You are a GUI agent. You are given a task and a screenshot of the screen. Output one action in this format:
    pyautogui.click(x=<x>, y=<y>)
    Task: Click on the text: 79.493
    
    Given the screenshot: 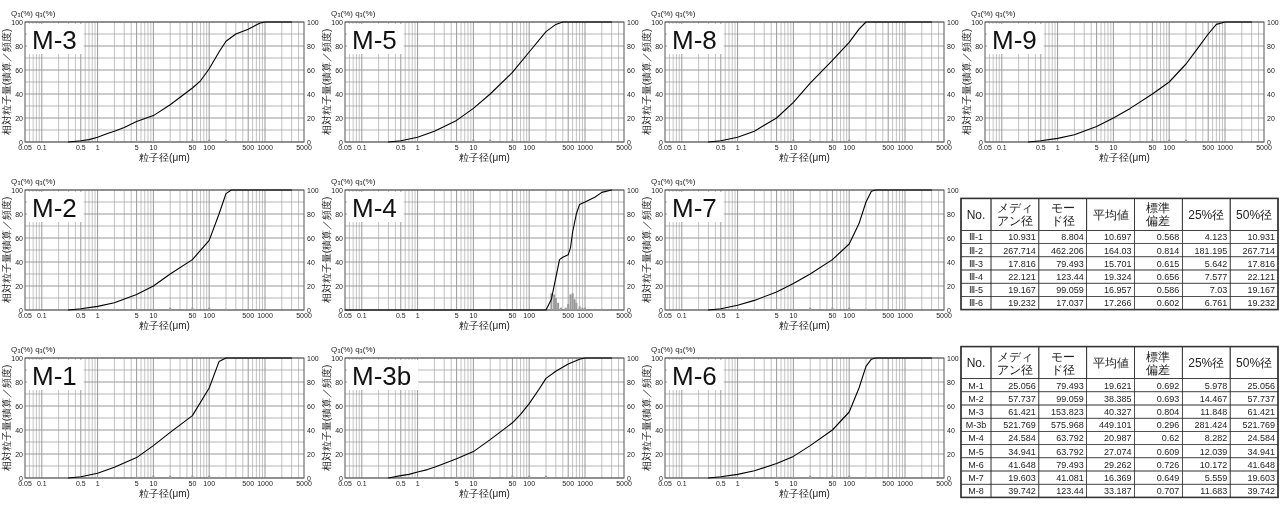 What is the action you would take?
    pyautogui.click(x=1070, y=263)
    